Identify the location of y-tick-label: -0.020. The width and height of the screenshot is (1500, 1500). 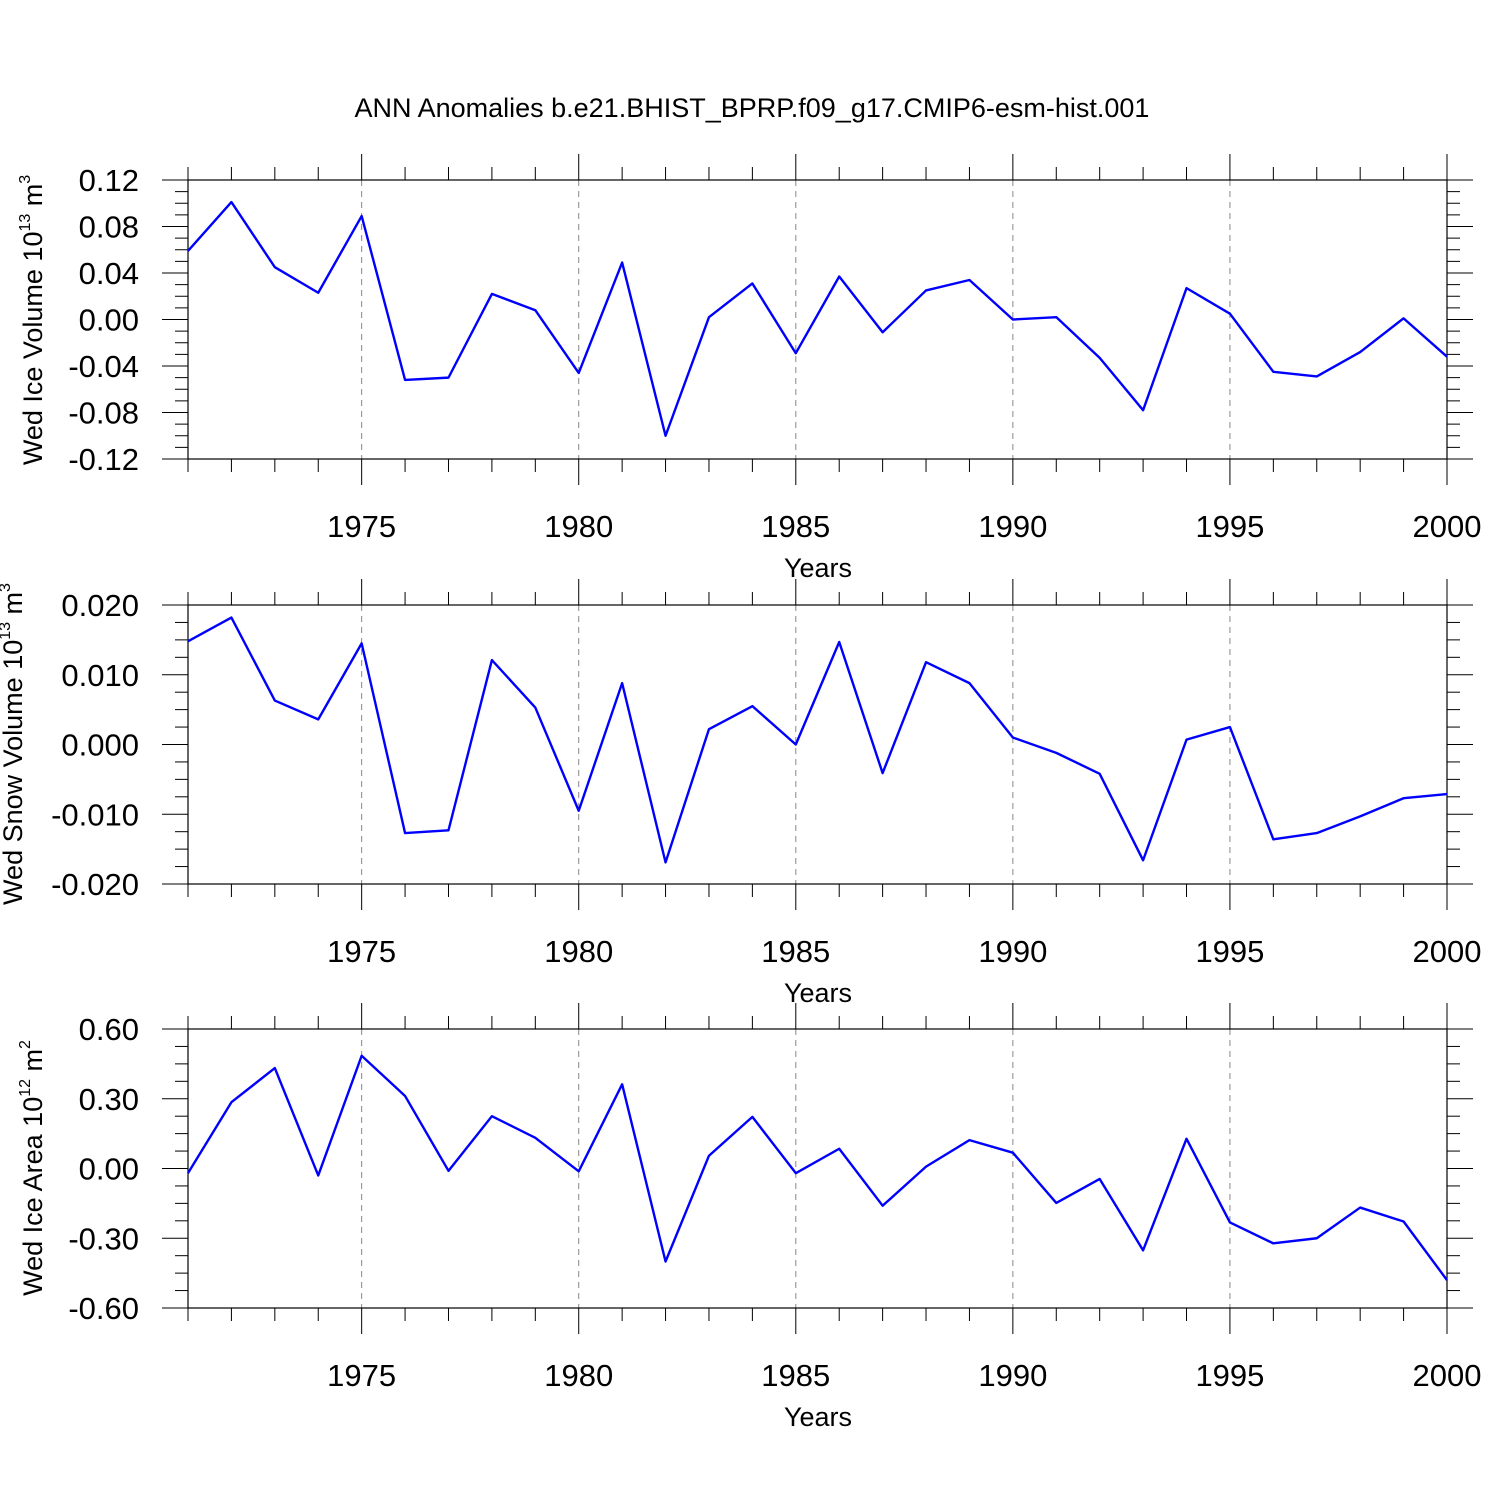
(95, 884).